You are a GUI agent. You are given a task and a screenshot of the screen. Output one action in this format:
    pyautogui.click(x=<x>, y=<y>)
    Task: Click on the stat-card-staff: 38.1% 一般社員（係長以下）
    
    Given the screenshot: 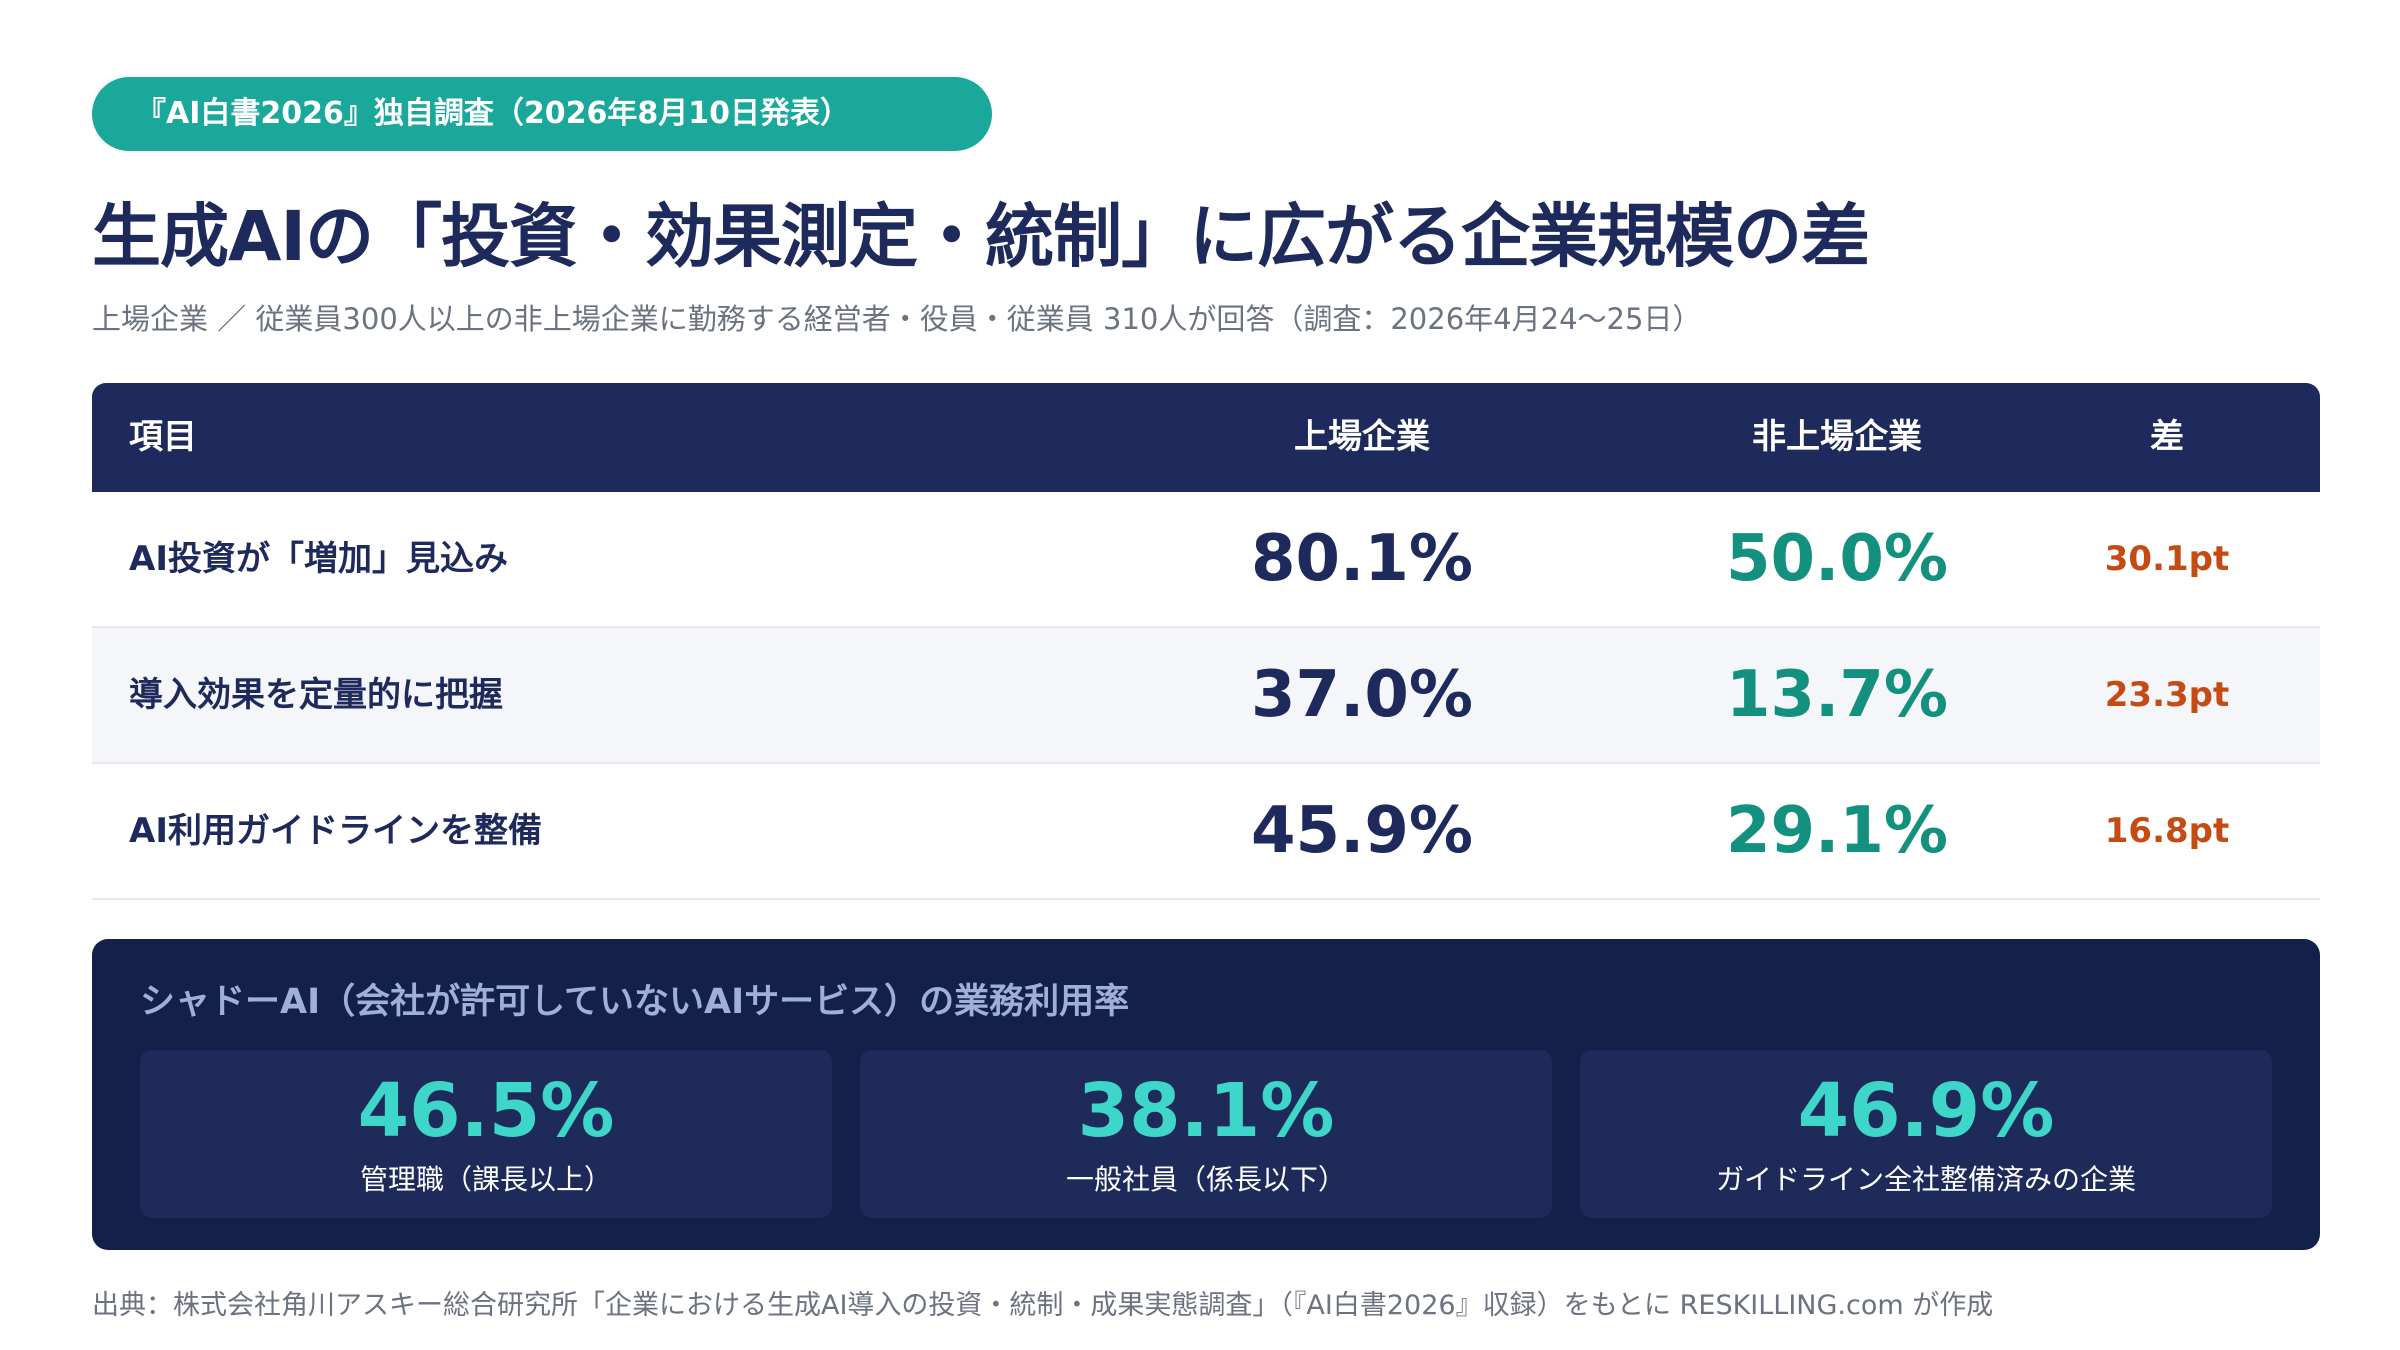 What is the action you would take?
    pyautogui.click(x=1206, y=1134)
    